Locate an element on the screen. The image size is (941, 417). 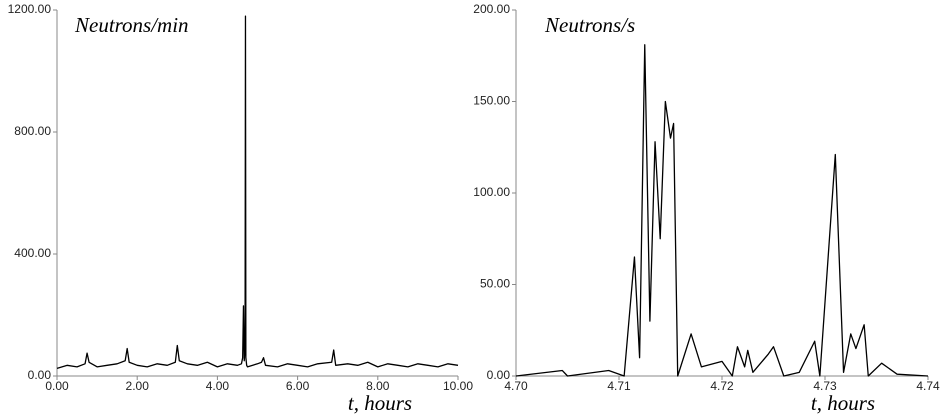
y-tick-label: 800.00 is located at coordinates (32, 131).